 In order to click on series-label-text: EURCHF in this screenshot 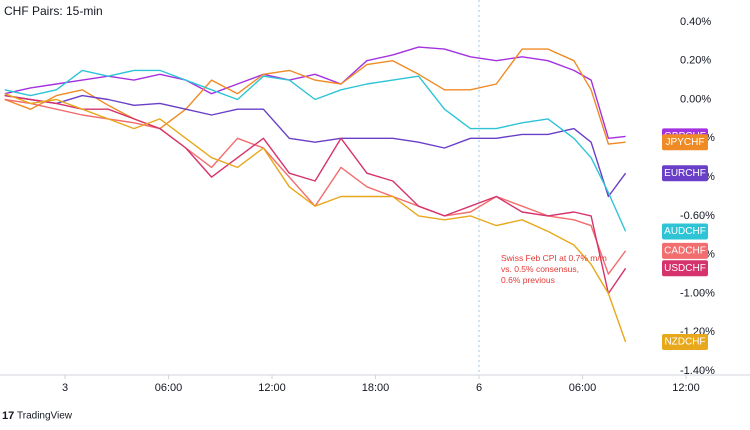, I will do `click(685, 173)`.